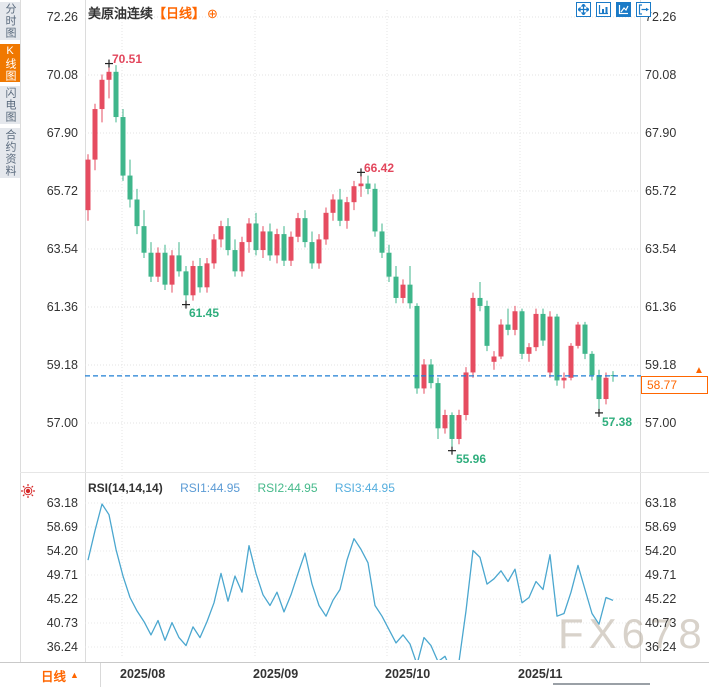 The width and height of the screenshot is (709, 688). What do you see at coordinates (661, 17) in the screenshot?
I see `price-axis-label-right: 72.26` at bounding box center [661, 17].